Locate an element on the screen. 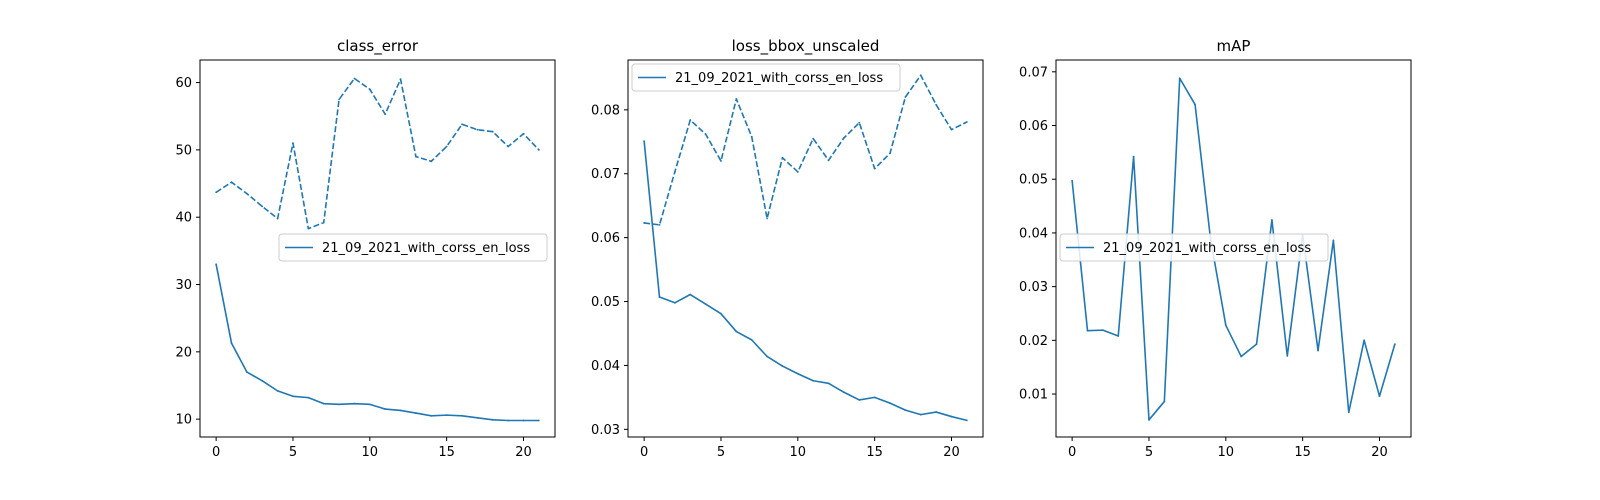 The image size is (1600, 500). x-tick-label: 0 is located at coordinates (644, 452).